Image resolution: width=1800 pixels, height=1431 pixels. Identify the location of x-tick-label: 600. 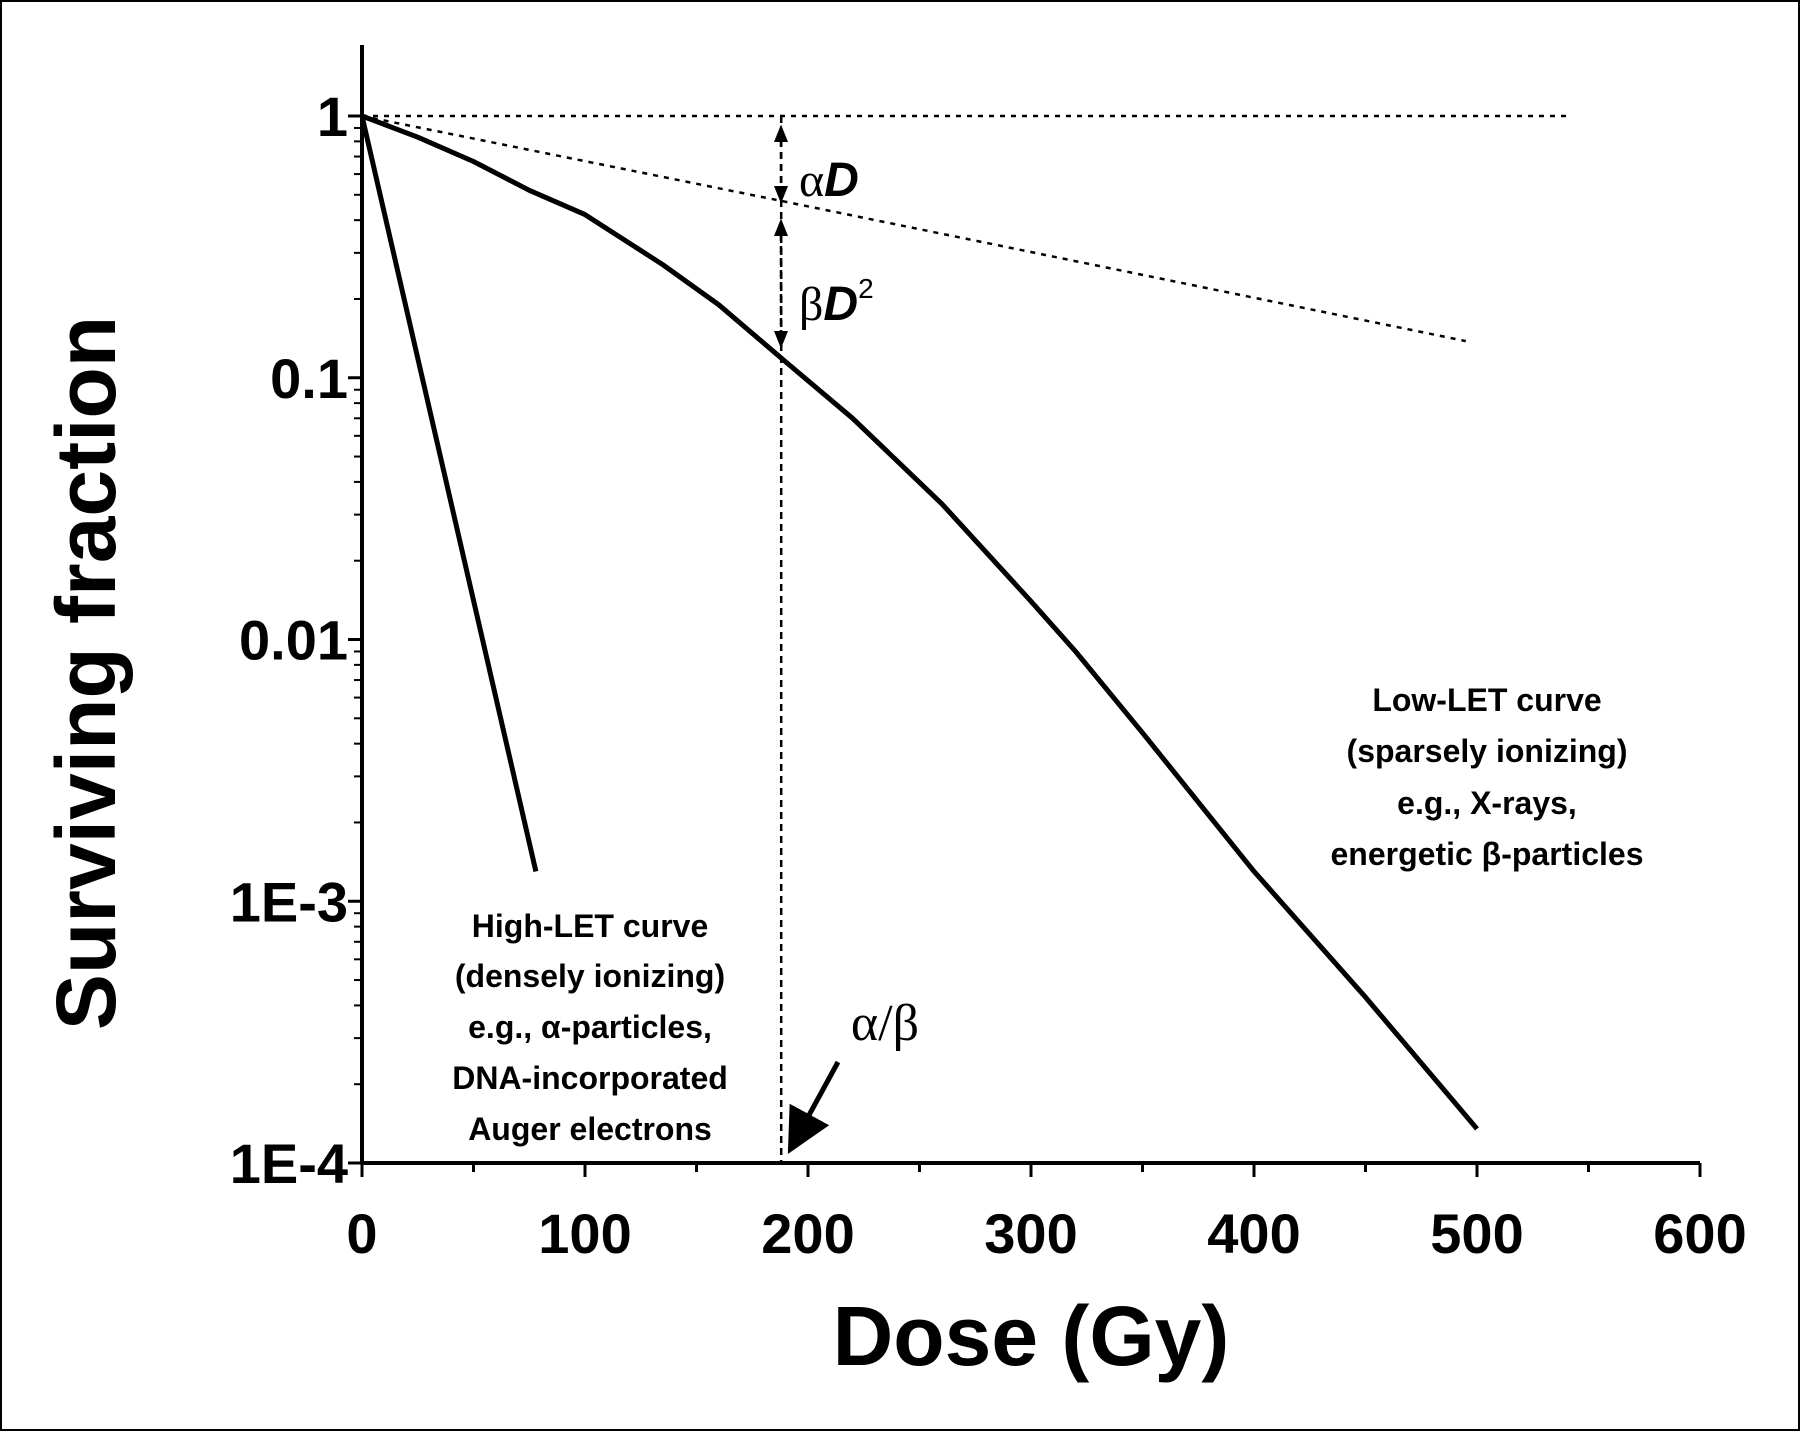
(1699, 1233).